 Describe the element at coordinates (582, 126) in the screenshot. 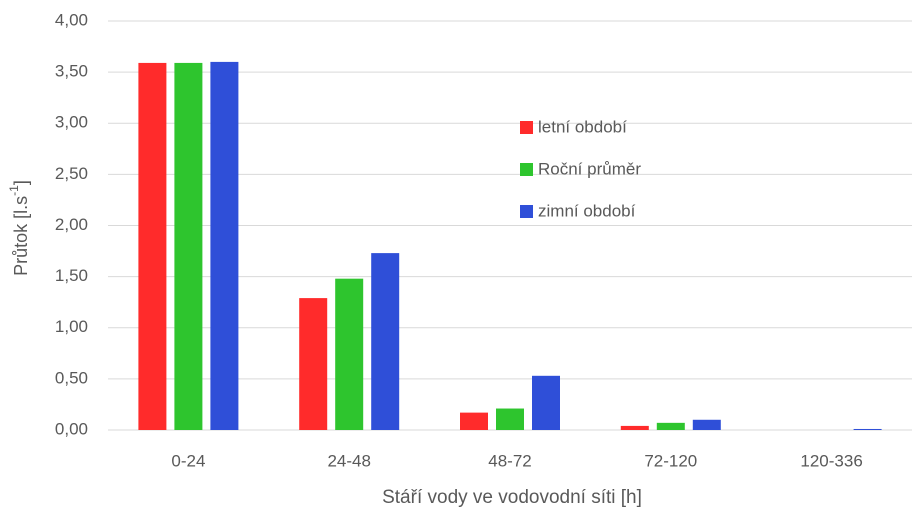

I see `legend-label: letní období` at that location.